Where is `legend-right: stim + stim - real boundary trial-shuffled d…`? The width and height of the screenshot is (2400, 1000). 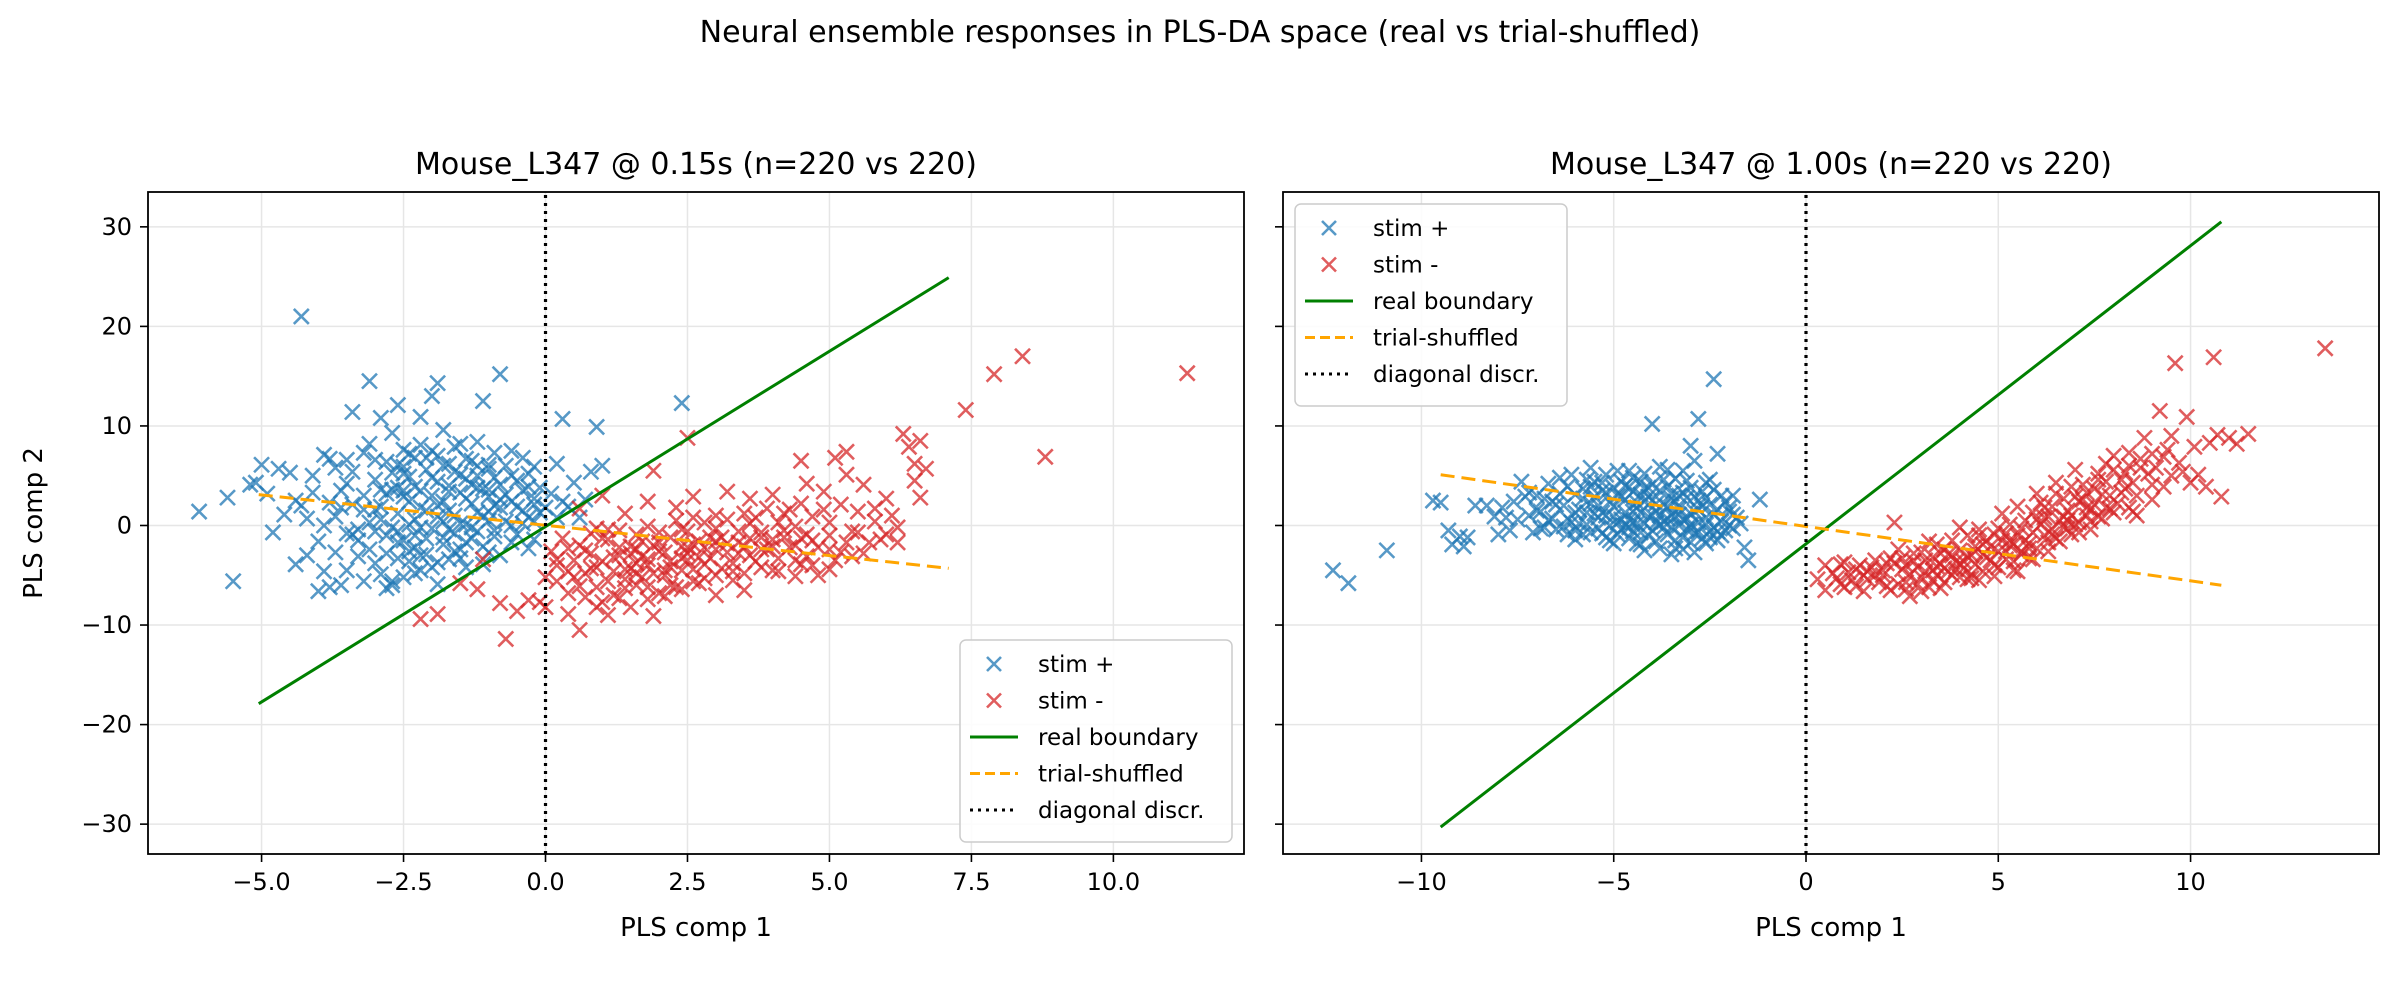
legend-right: stim + stim - real boundary trial-shuffled d… is located at coordinates (1431, 305).